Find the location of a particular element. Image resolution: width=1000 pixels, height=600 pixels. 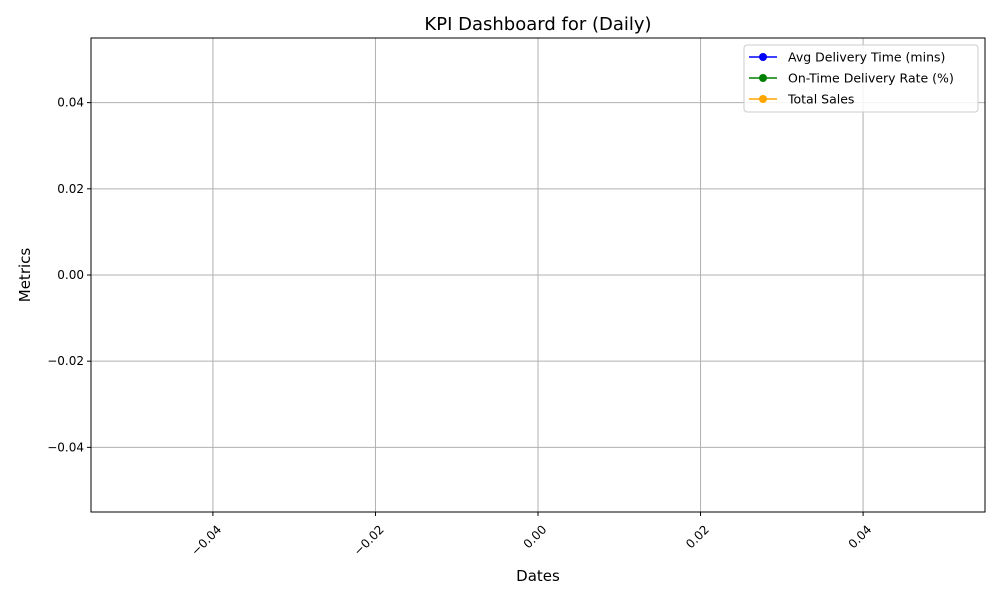

legend-label-on-time-delivery-rate: On-Time Delivery Rate (%) is located at coordinates (871, 78).